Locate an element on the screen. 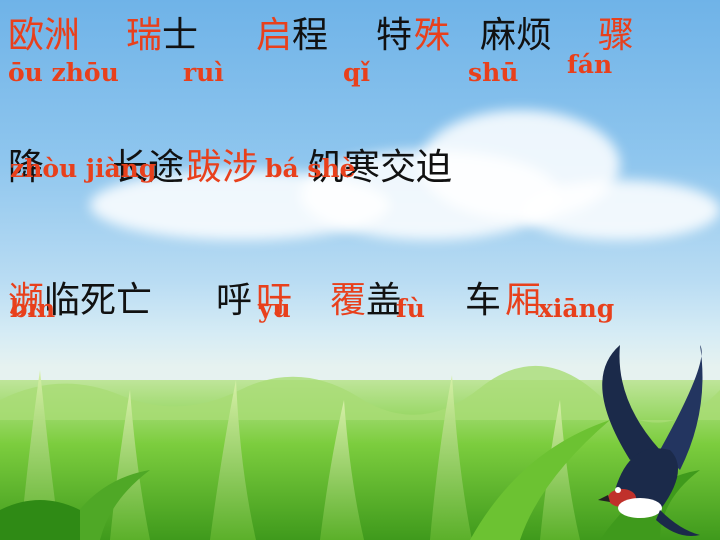 This screenshot has height=540, width=720. pinyin-fu: fù is located at coordinates (410, 308).